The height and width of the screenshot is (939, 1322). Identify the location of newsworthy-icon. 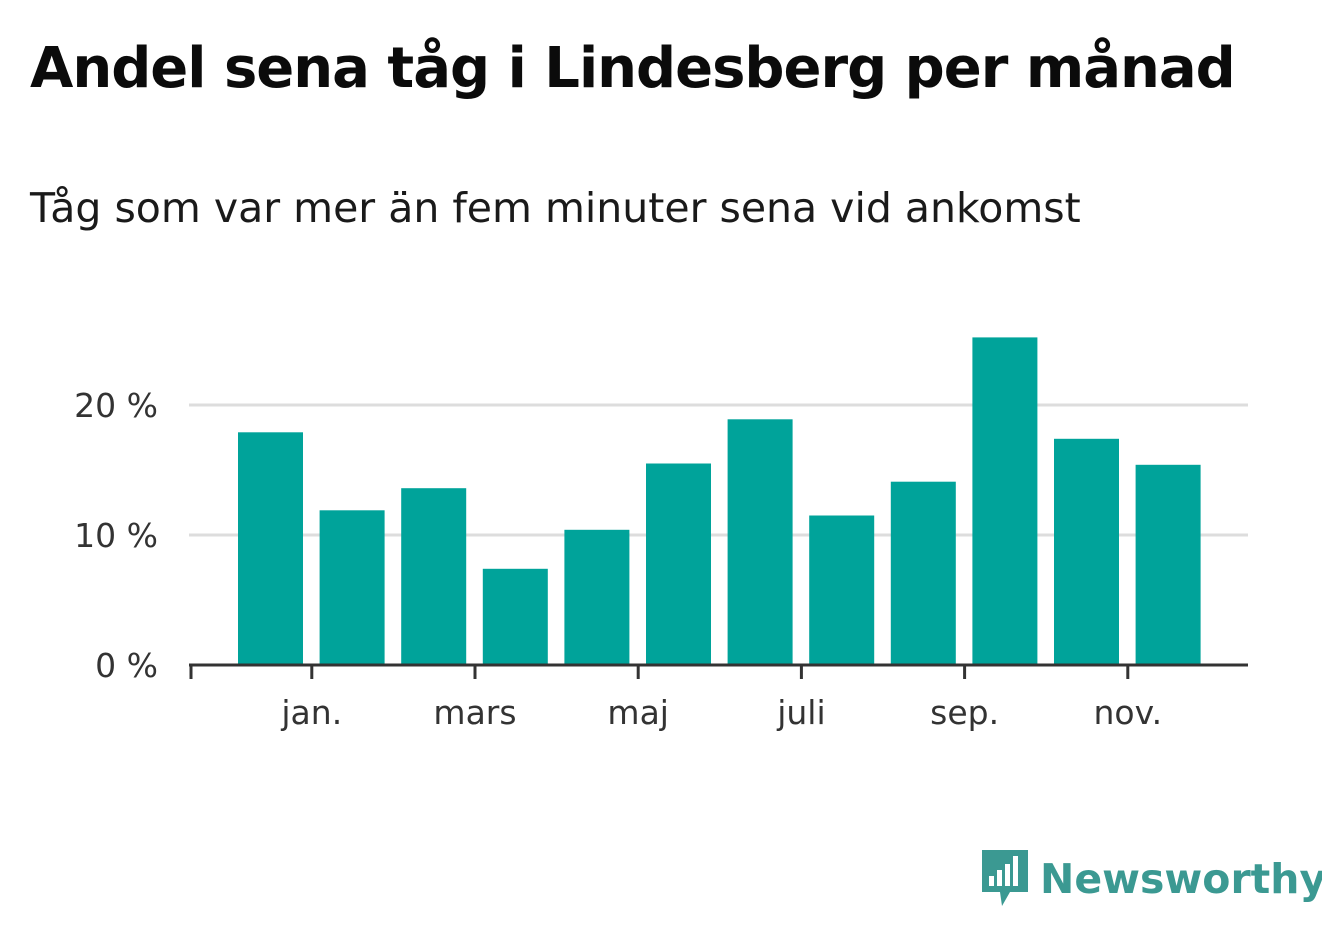
(1005, 878).